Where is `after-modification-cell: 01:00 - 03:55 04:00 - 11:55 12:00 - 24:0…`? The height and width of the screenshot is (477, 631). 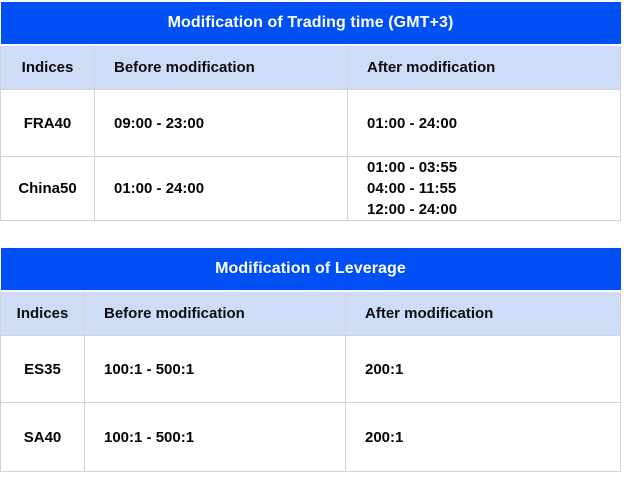 after-modification-cell: 01:00 - 03:55 04:00 - 11:55 12:00 - 24:0… is located at coordinates (484, 188).